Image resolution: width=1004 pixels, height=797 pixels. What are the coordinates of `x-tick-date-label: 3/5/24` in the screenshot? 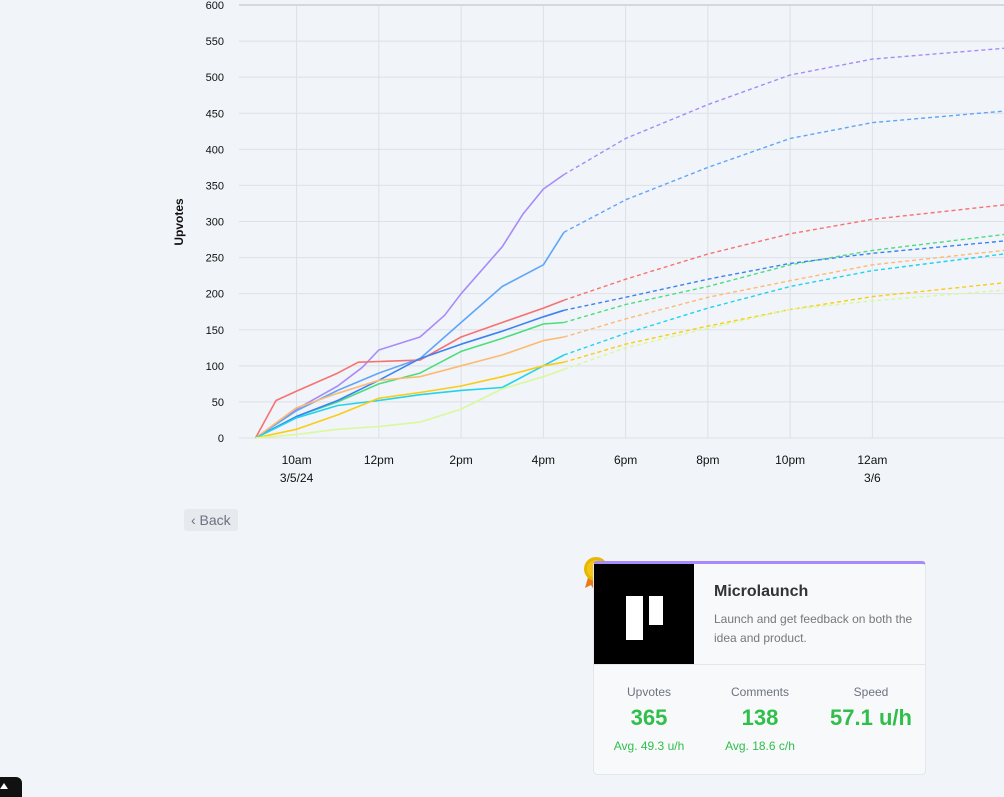 It's located at (297, 478).